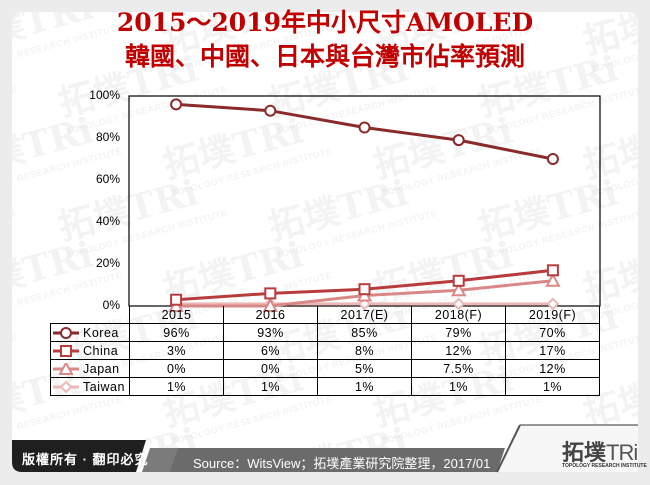 The image size is (650, 485). What do you see at coordinates (325, 22) in the screenshot?
I see `title-line-1: 2015～2019年中小尺寸AMOLED` at bounding box center [325, 22].